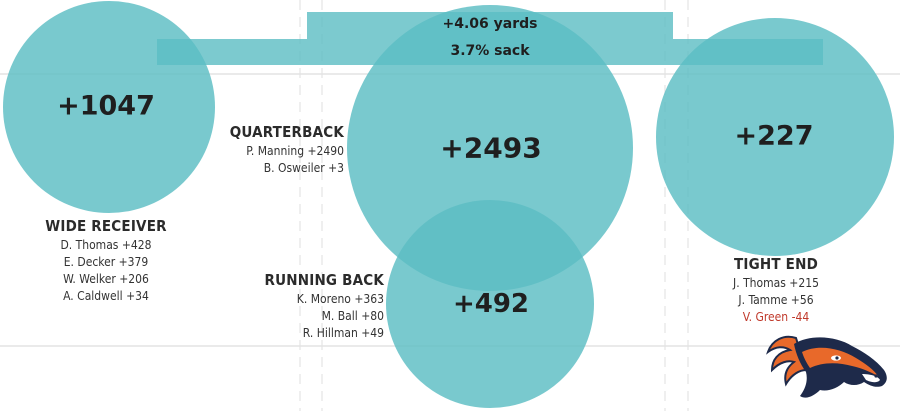 This screenshot has width=900, height=411. What do you see at coordinates (106, 106) in the screenshot?
I see `wide-receiver-value: +1047` at bounding box center [106, 106].